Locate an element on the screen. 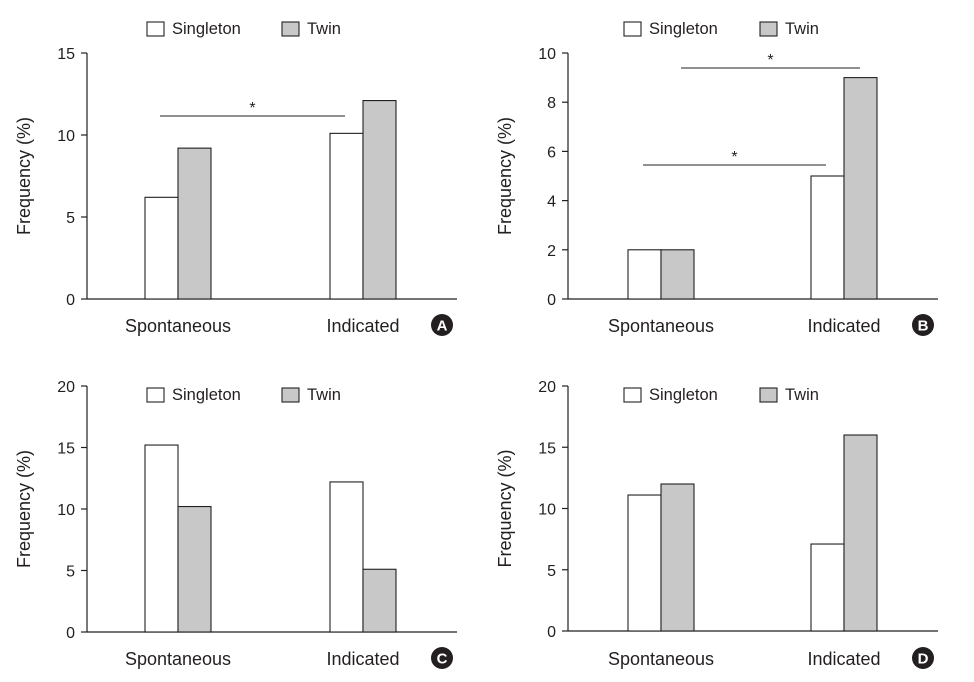  panel-letter: D is located at coordinates (923, 659).